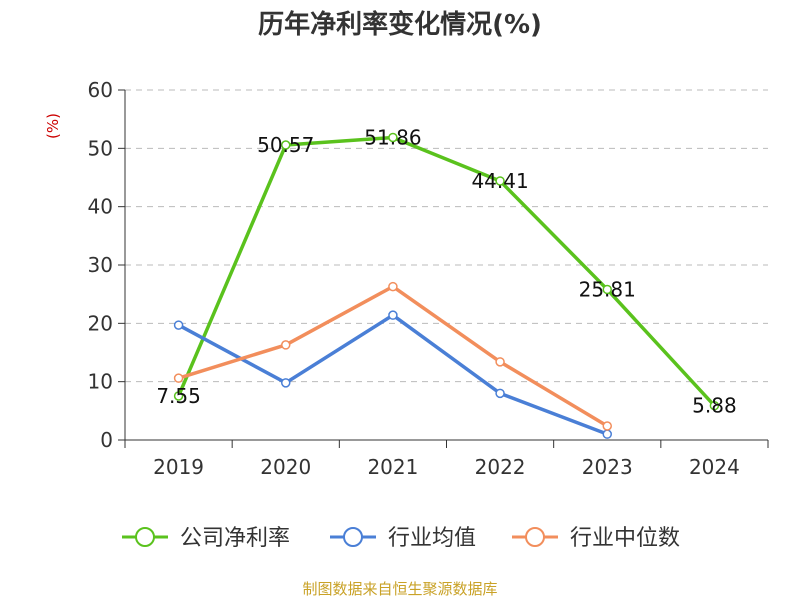  What do you see at coordinates (100, 265) in the screenshot?
I see `y-tick-label: 30` at bounding box center [100, 265].